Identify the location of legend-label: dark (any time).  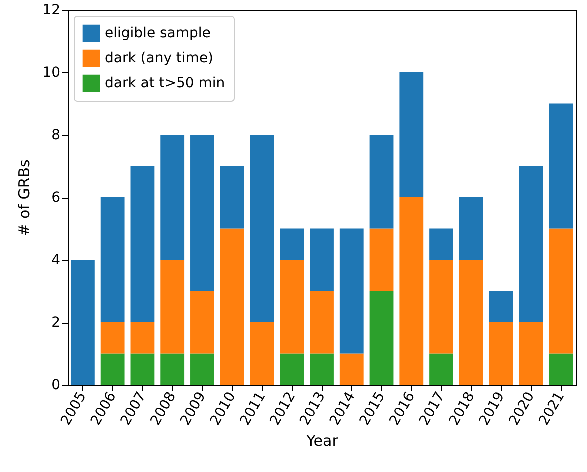
(159, 58).